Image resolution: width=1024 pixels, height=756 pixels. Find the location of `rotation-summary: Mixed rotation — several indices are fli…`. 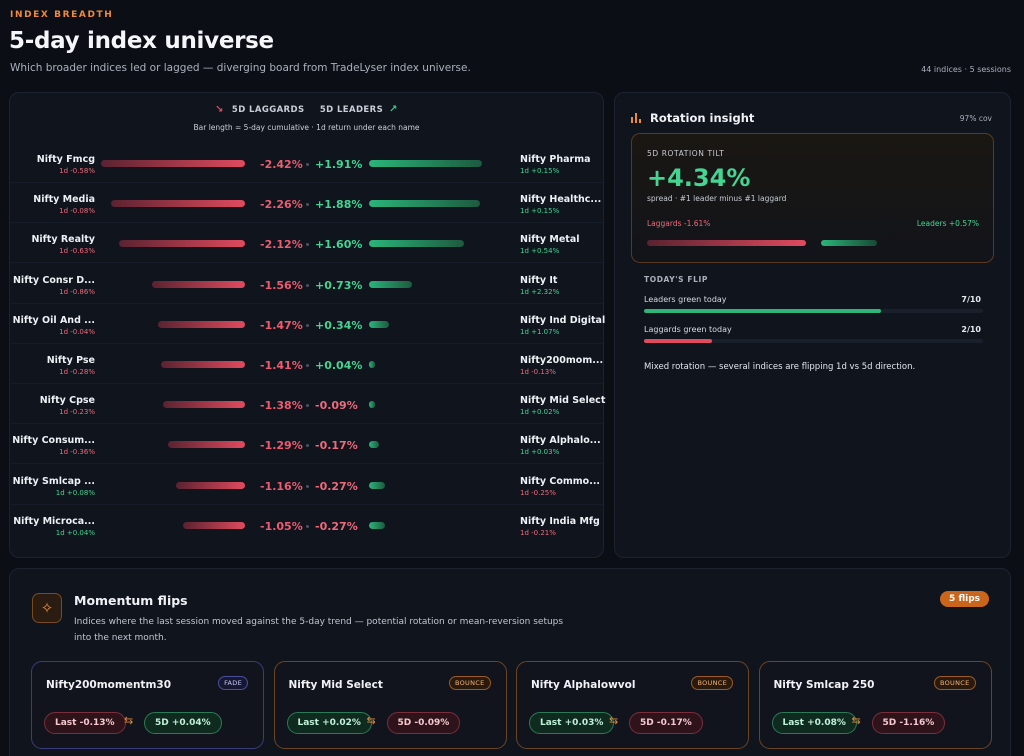

rotation-summary: Mixed rotation — several indices are fli… is located at coordinates (780, 367).